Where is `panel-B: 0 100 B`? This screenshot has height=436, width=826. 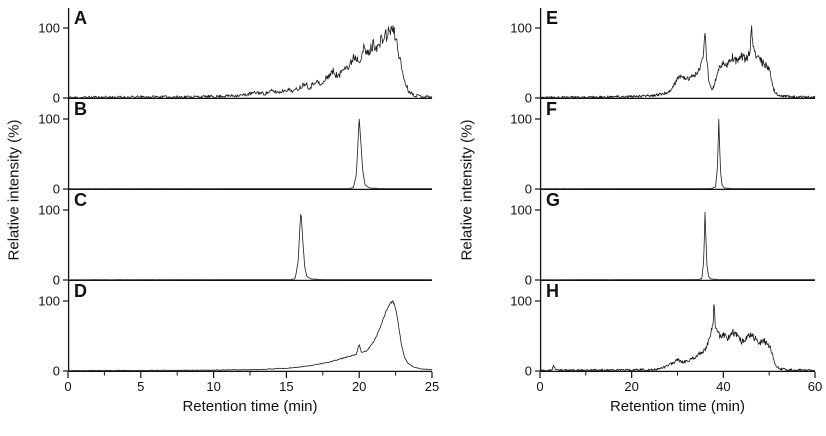 panel-B: 0 100 B is located at coordinates (235, 148).